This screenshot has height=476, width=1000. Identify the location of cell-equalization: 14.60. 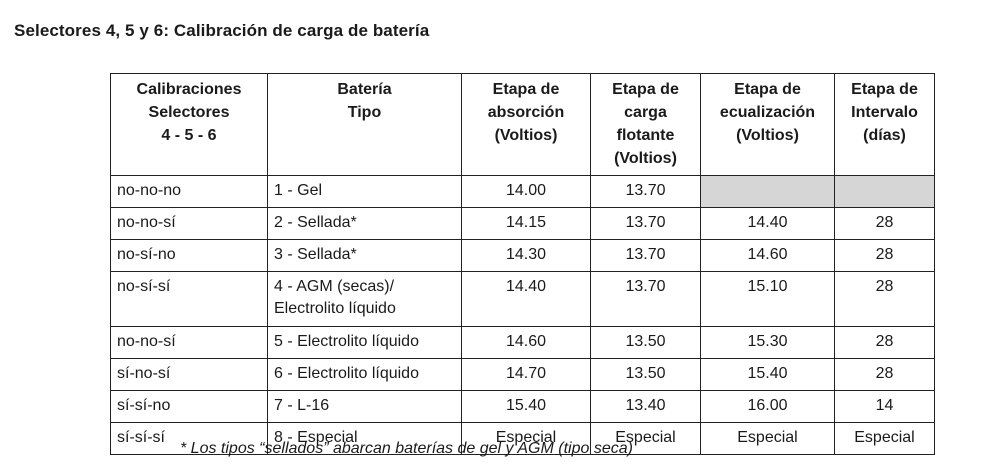
(767, 255).